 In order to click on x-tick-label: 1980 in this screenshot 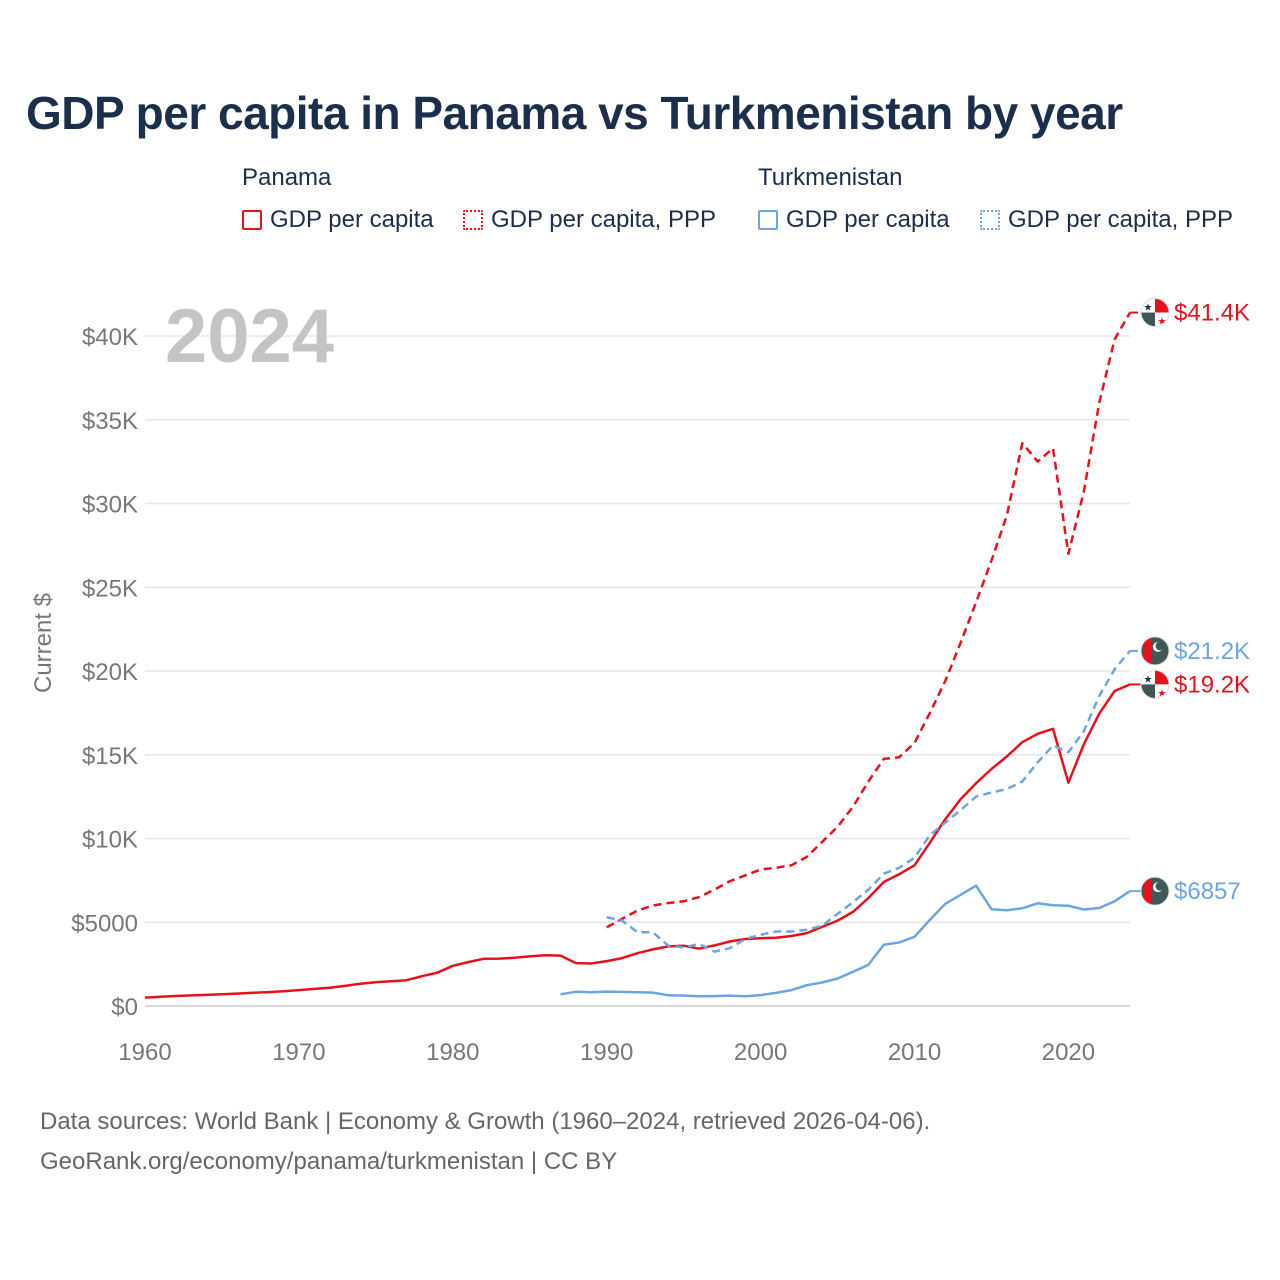, I will do `click(452, 1052)`.